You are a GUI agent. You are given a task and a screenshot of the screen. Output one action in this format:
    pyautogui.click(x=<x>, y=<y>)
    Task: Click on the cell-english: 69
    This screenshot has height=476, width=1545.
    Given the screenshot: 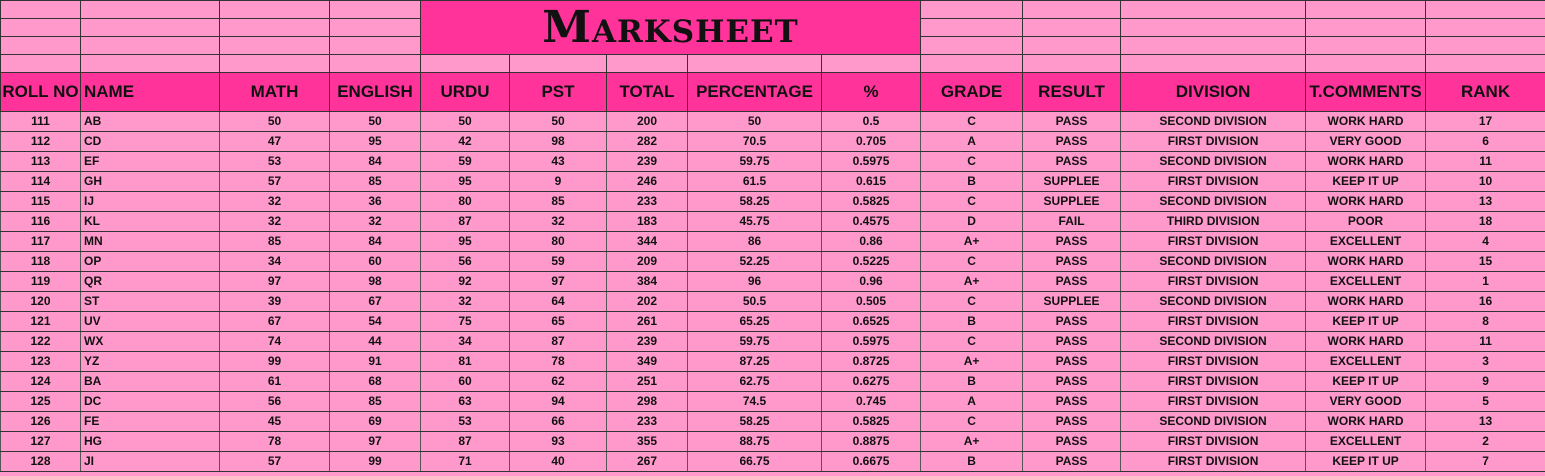 What is the action you would take?
    pyautogui.click(x=375, y=421)
    